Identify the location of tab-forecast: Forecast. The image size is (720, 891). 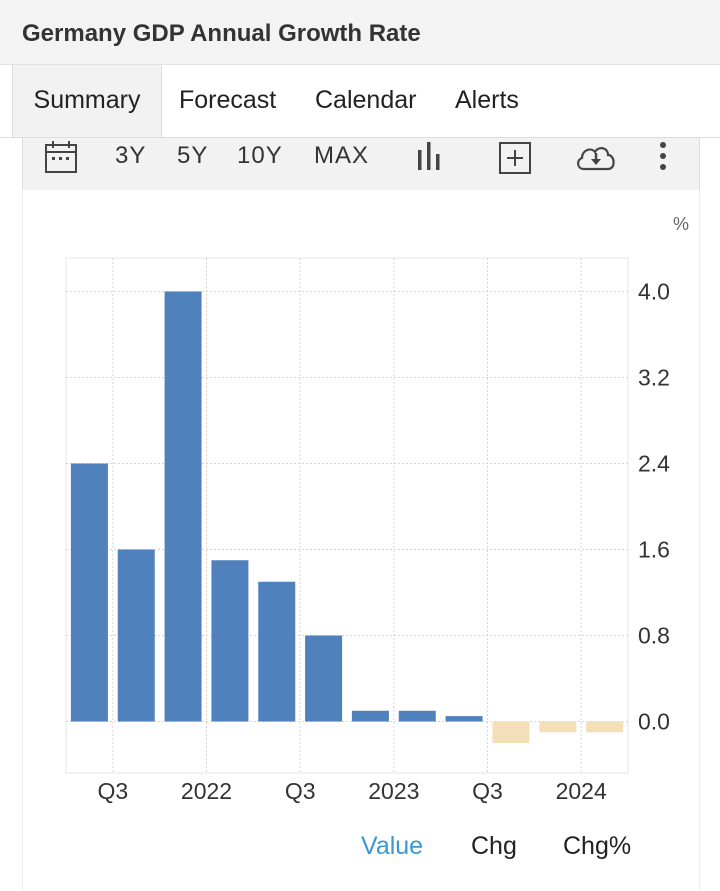
(228, 100).